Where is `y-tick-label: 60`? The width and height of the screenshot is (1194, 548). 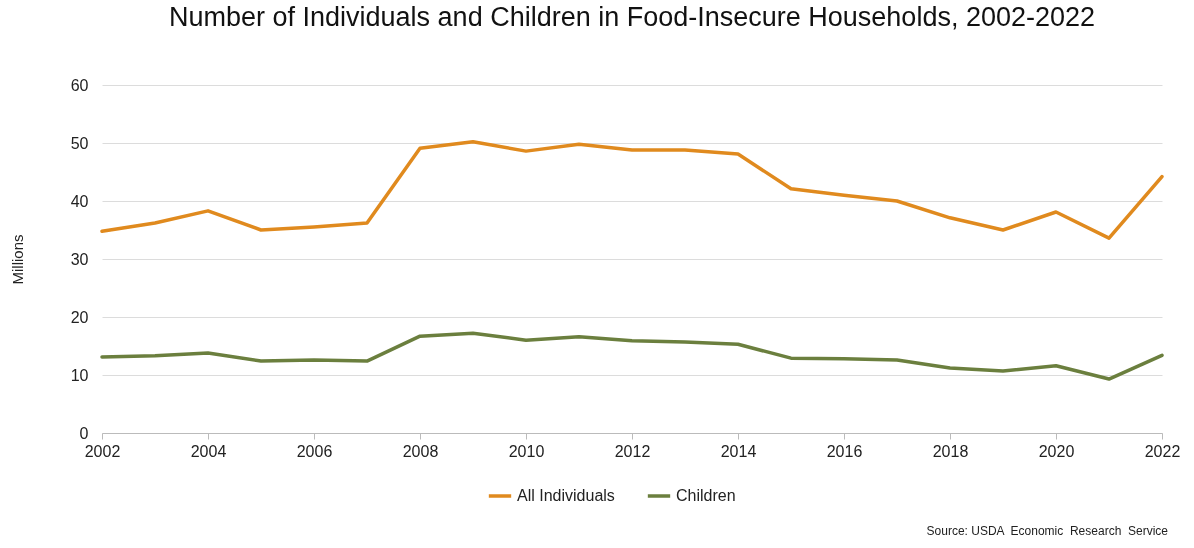
y-tick-label: 60 is located at coordinates (79, 85).